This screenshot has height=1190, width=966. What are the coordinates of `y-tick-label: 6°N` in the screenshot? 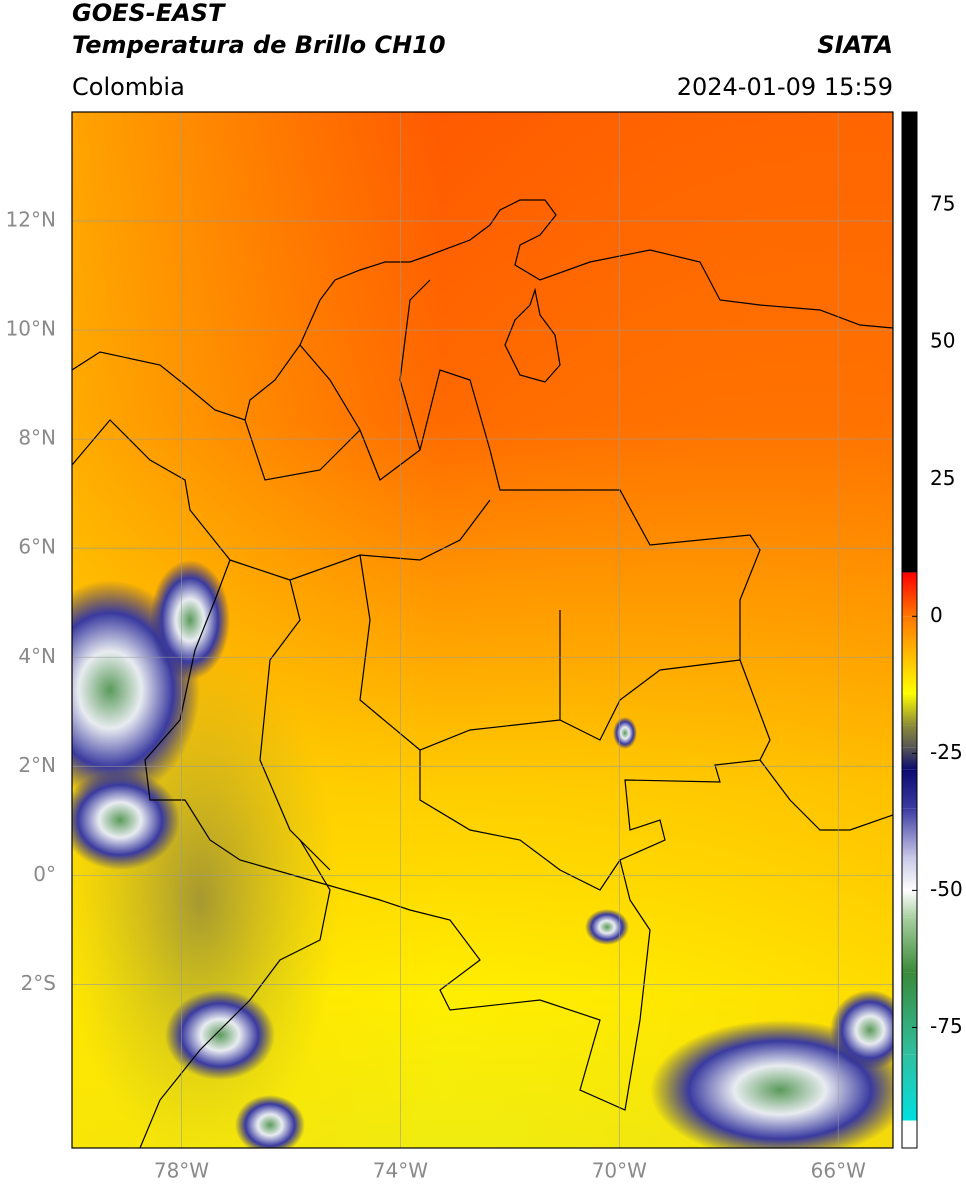 It's located at (37, 547).